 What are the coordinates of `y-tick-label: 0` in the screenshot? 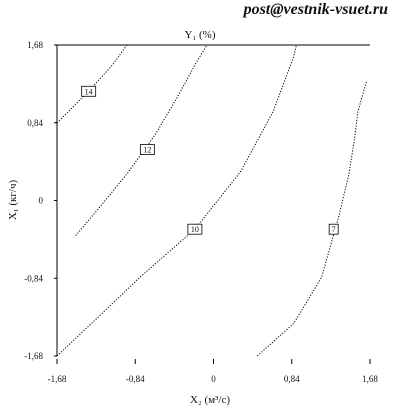 It's located at (41, 201).